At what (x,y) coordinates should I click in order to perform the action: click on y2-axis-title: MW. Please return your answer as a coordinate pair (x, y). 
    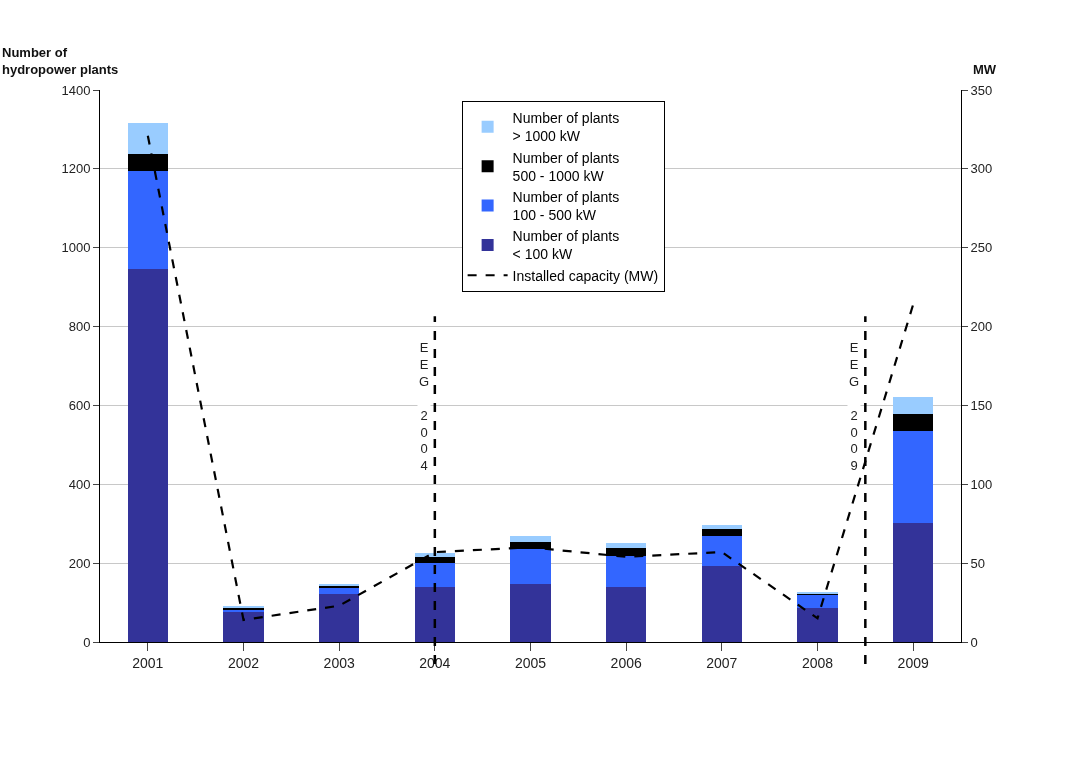
    Looking at the image, I should click on (985, 69).